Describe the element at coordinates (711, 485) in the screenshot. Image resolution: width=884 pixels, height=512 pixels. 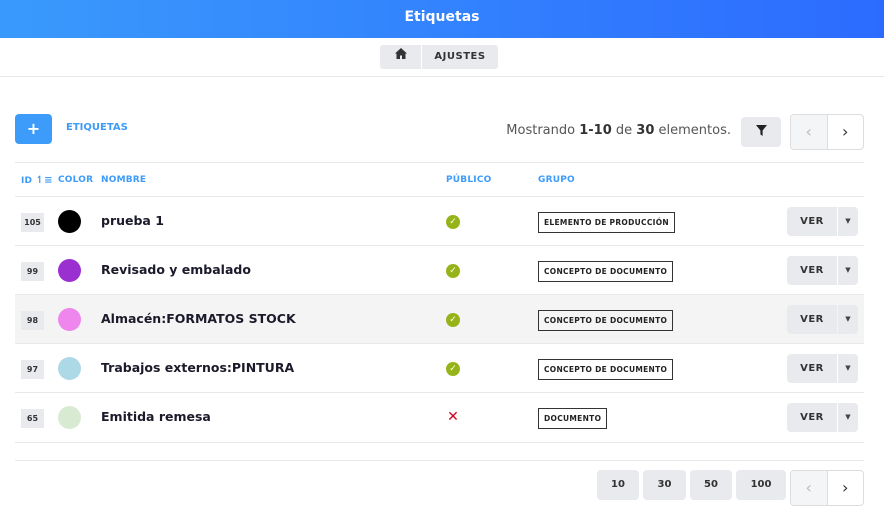
I see `page-size-50: 50` at that location.